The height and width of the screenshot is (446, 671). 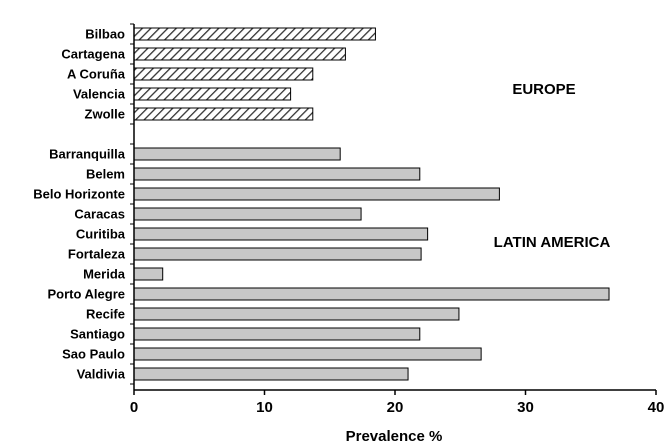 I want to click on bar-cartagena, so click(x=239, y=54).